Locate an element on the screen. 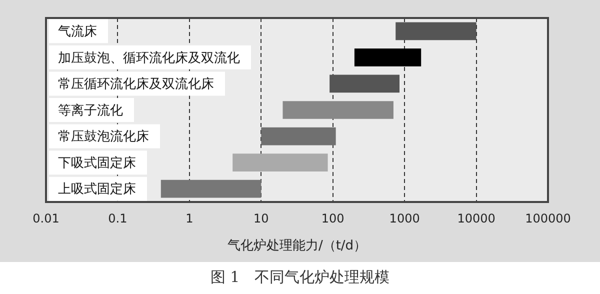  x-tick-label: 1 is located at coordinates (190, 218).